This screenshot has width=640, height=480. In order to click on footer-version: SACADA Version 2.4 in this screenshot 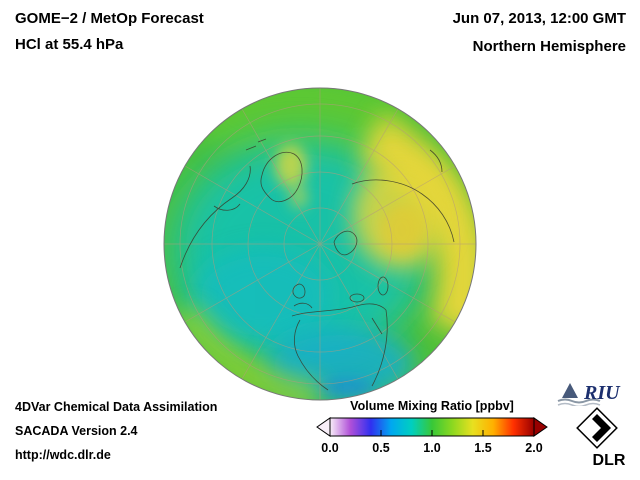, I will do `click(76, 431)`.